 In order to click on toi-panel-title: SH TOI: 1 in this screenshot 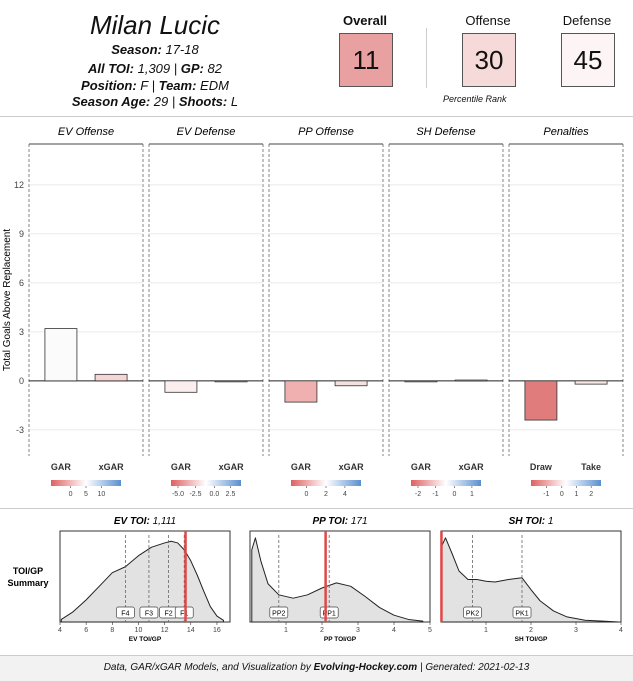, I will do `click(531, 521)`.